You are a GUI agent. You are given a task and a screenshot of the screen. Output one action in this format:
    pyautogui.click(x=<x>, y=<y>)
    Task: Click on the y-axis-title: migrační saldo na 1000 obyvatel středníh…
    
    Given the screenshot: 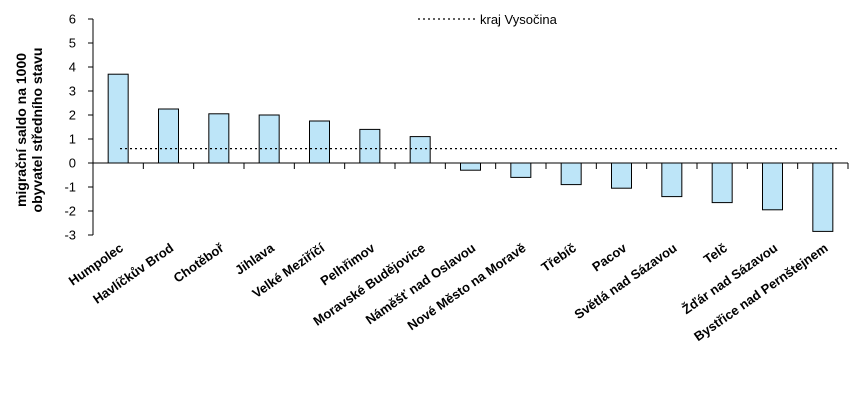 What is the action you would take?
    pyautogui.click(x=29, y=130)
    